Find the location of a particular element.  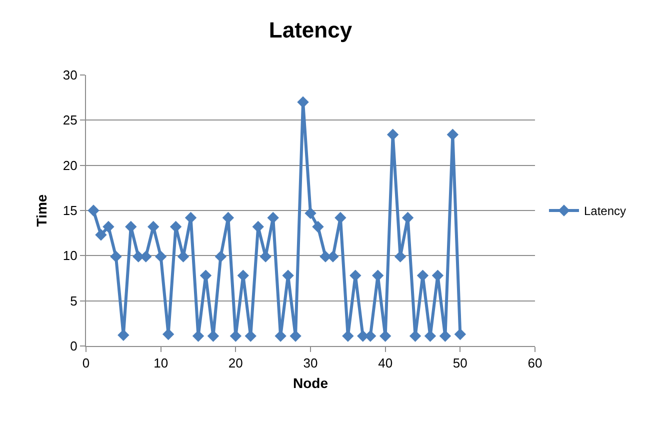

legend-label: Latency is located at coordinates (605, 211).